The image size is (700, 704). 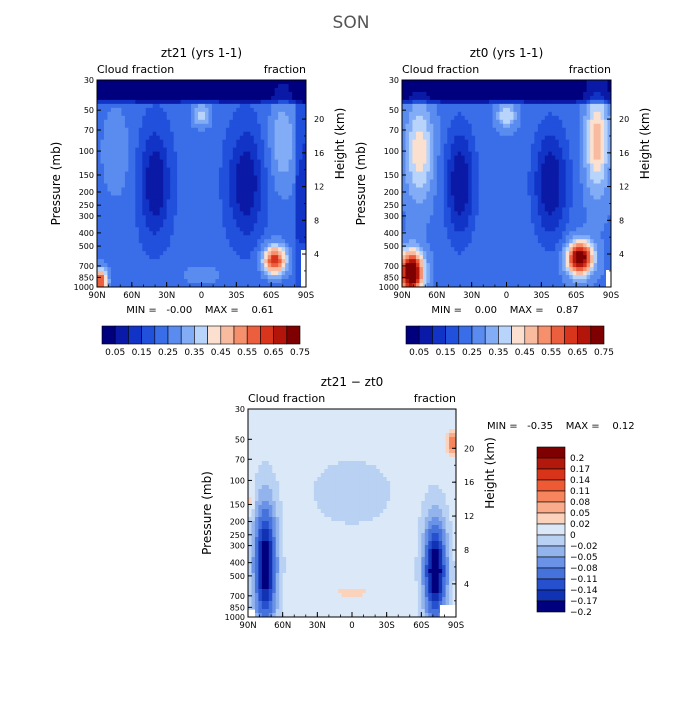 What do you see at coordinates (86, 246) in the screenshot?
I see `y-tick-label: 500` at bounding box center [86, 246].